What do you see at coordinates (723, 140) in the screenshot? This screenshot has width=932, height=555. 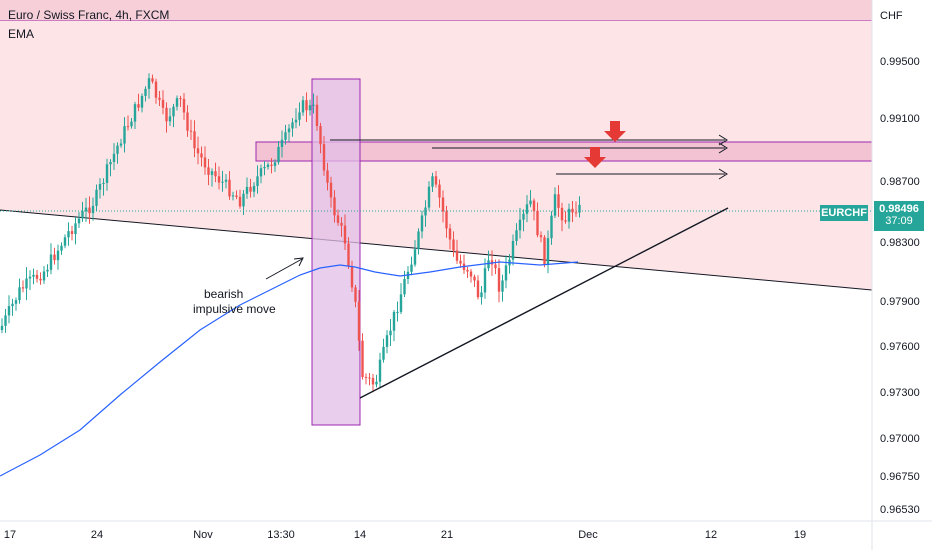 I see `ray-1-arrowhead` at bounding box center [723, 140].